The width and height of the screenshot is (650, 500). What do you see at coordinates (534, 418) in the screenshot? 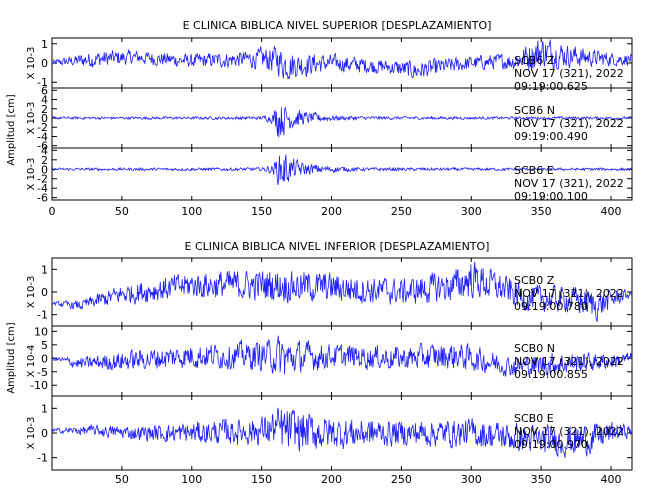
I see `station-label: SCB0 E` at bounding box center [534, 418].